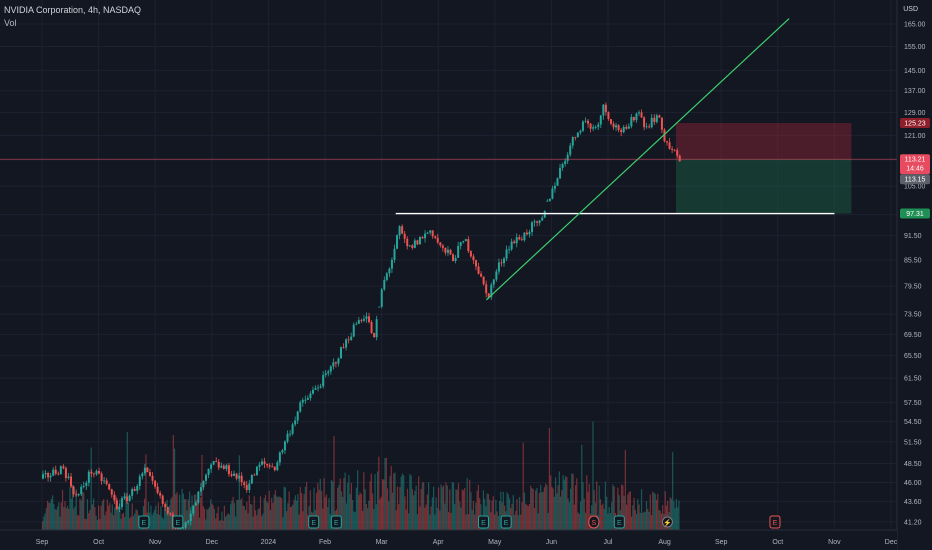  What do you see at coordinates (594, 522) in the screenshot?
I see `split-icon: S` at bounding box center [594, 522].